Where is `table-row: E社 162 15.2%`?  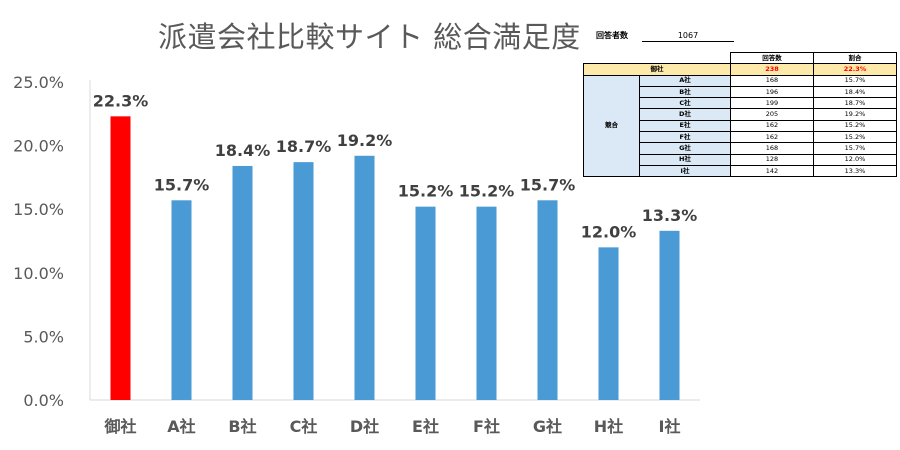 table-row: E社 162 15.2% is located at coordinates (740, 126).